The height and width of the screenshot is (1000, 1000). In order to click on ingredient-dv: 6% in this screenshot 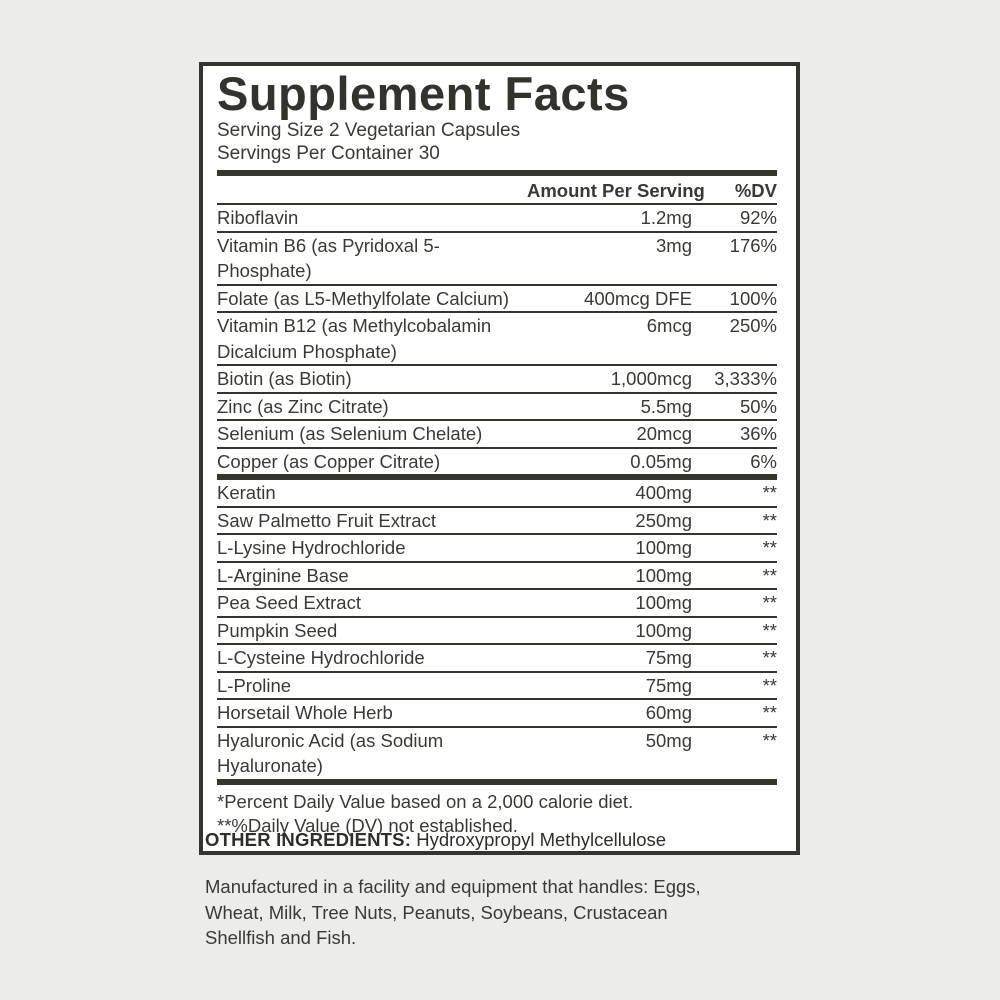, I will do `click(763, 461)`.